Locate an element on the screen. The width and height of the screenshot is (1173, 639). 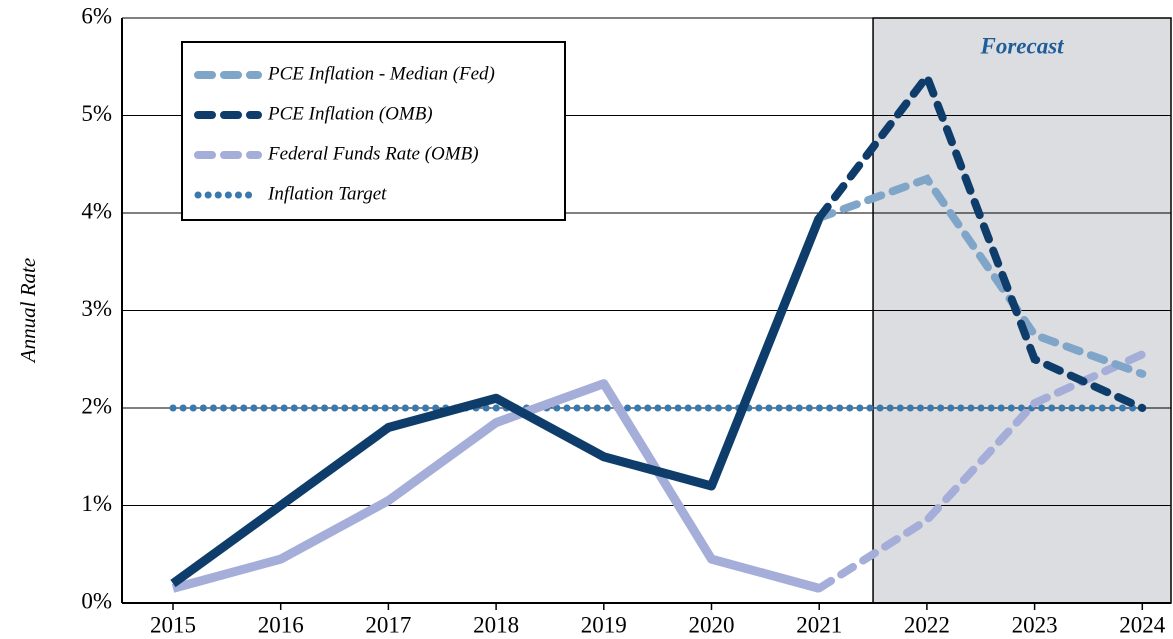
y-axis-label: Annual Rate is located at coordinates (28, 311).